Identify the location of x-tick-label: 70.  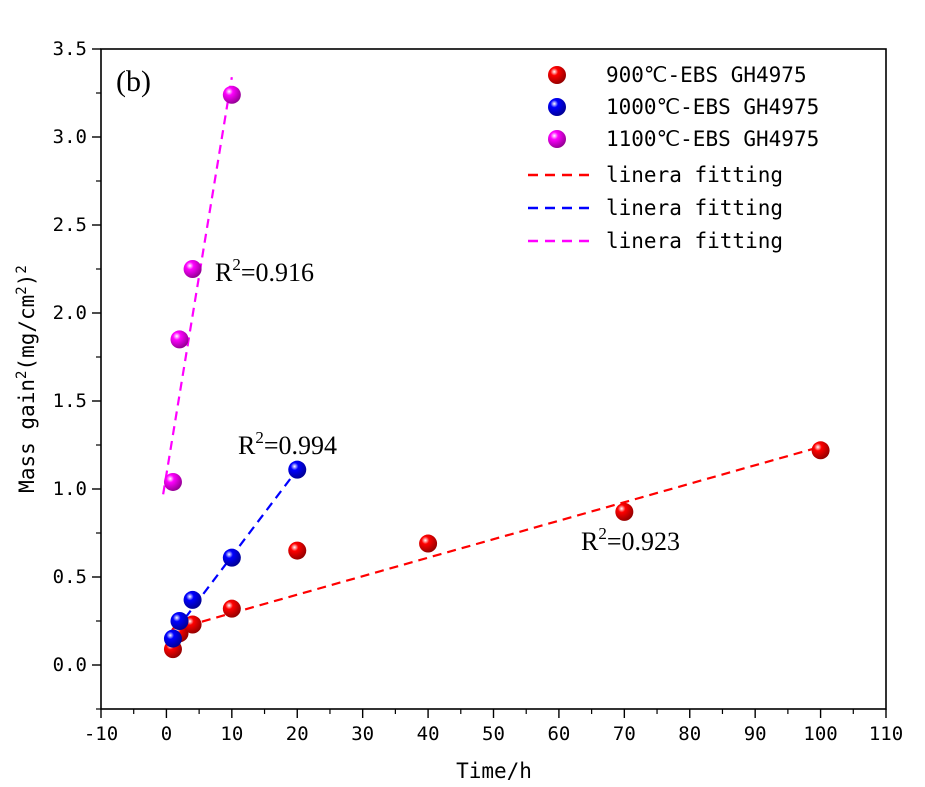
(624, 734).